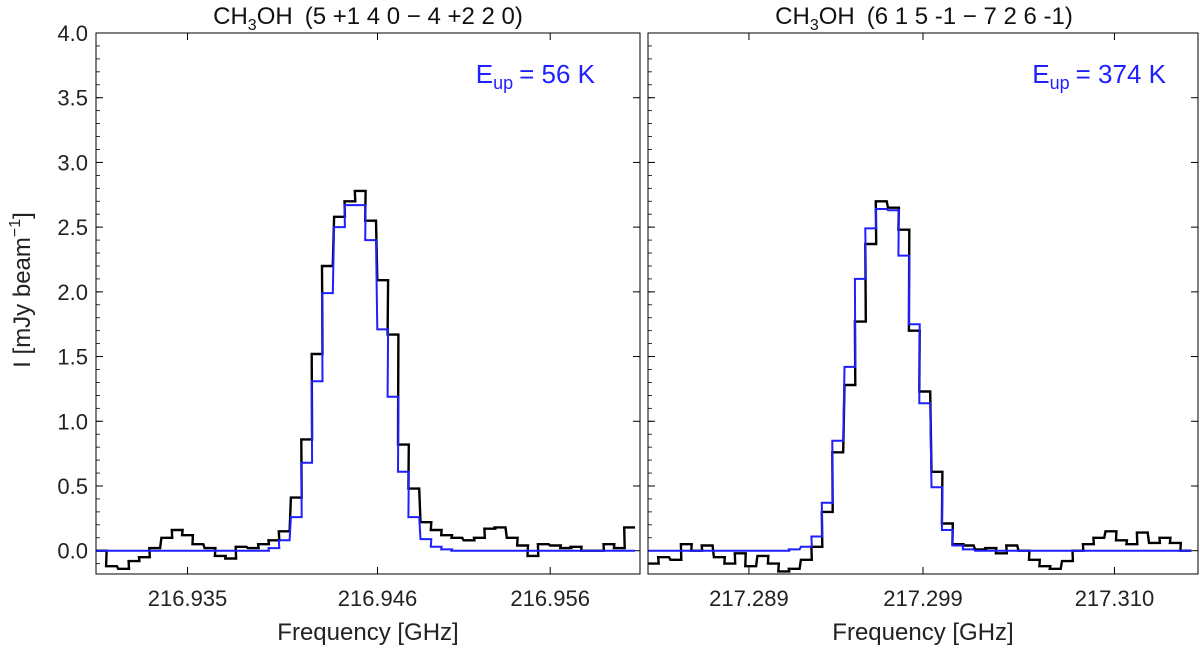 This screenshot has height=651, width=1200. Describe the element at coordinates (368, 18) in the screenshot. I see `panel-title: CH3OH (5 +1 4 0 − 4 +2 2 0)` at that location.